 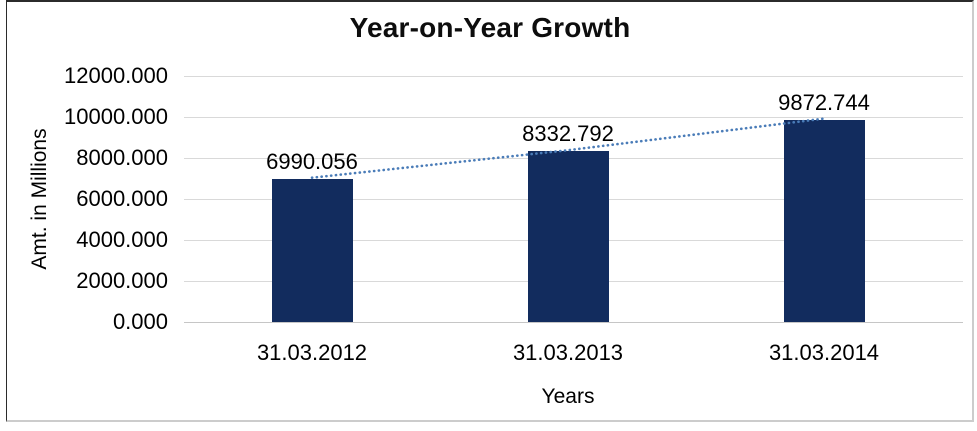 What do you see at coordinates (824, 102) in the screenshot?
I see `data-label: 9872.744` at bounding box center [824, 102].